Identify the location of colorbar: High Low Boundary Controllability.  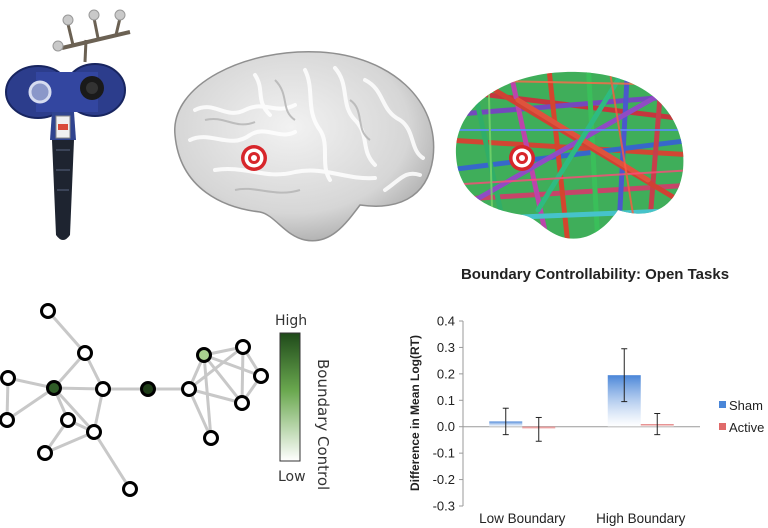
(303, 401).